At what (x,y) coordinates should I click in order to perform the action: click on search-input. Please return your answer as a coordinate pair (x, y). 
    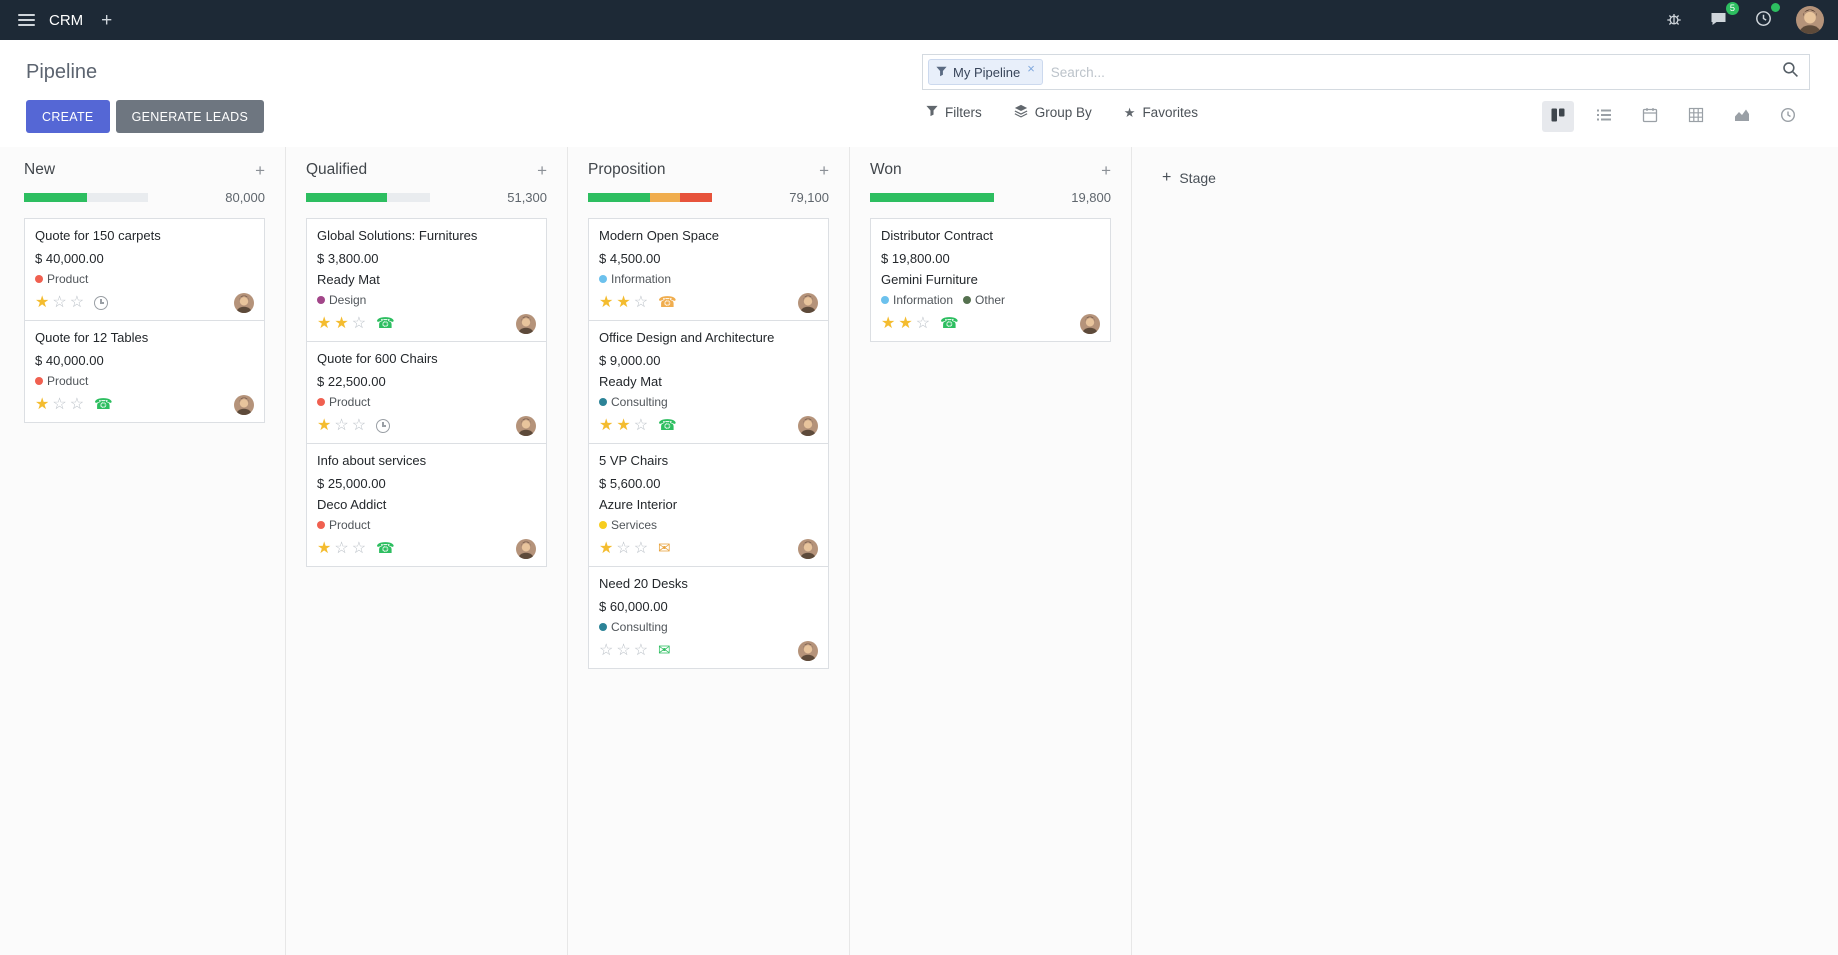
    Looking at the image, I should click on (1416, 72).